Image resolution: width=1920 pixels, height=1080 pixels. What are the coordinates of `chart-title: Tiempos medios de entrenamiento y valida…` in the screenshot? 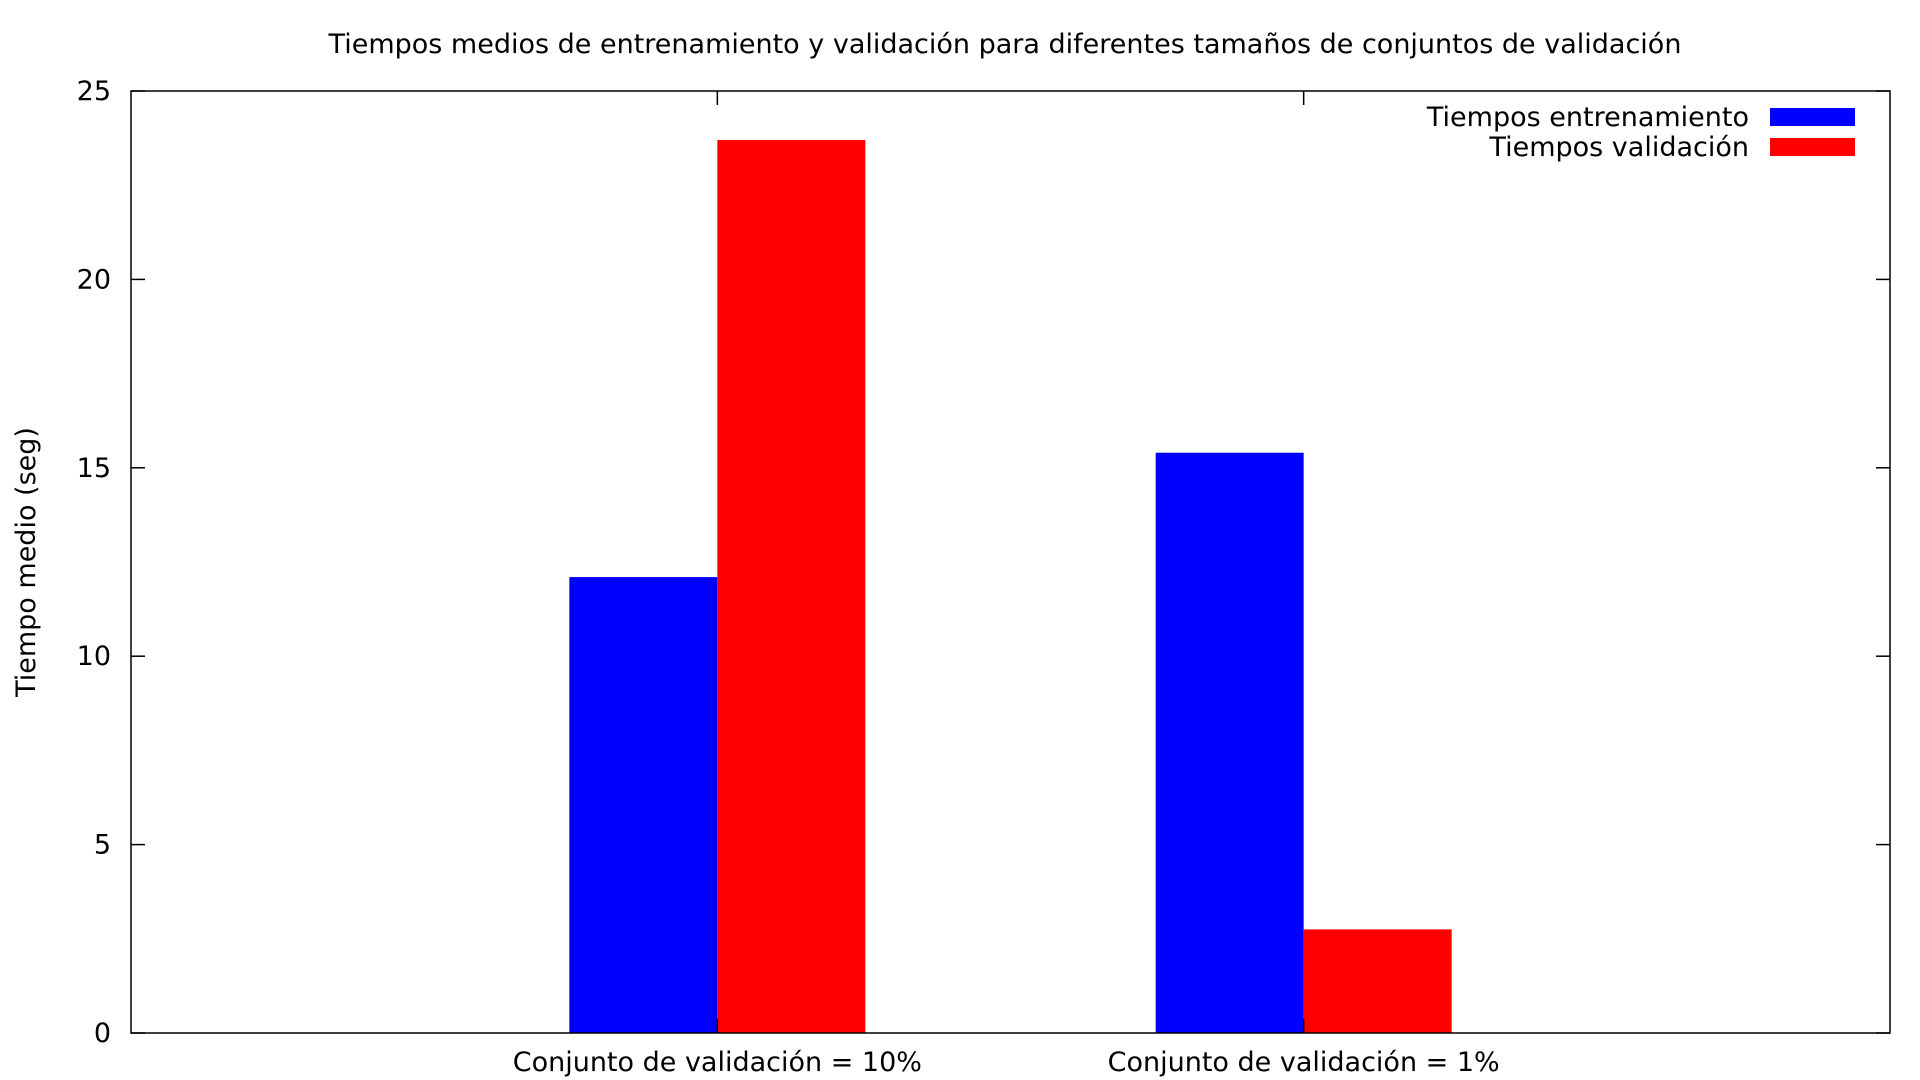 It's located at (1005, 44).